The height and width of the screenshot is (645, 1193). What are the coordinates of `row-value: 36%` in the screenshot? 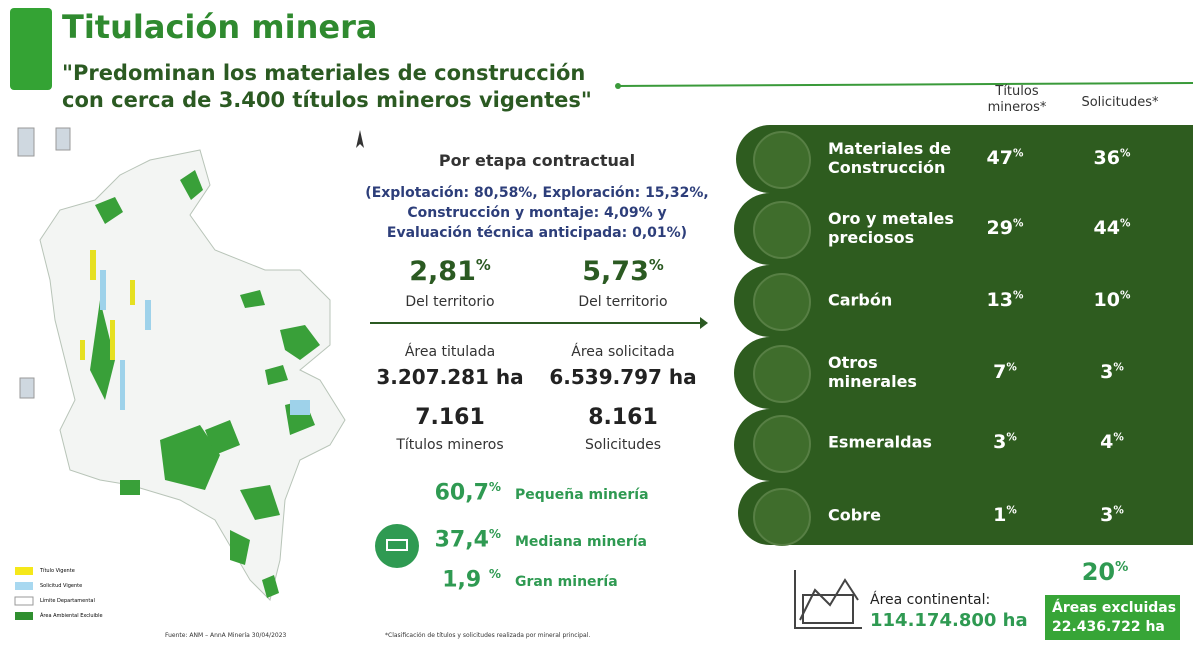 It's located at (1112, 158).